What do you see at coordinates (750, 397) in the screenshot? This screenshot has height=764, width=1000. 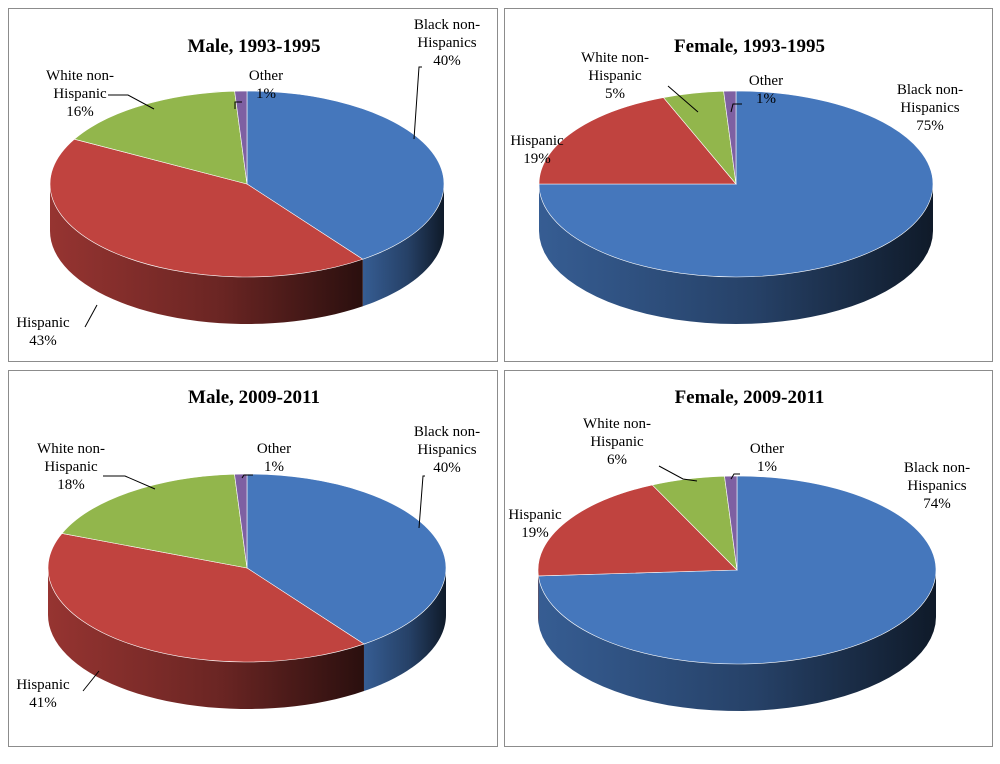 I see `chart-title: Female, 2009-2011` at bounding box center [750, 397].